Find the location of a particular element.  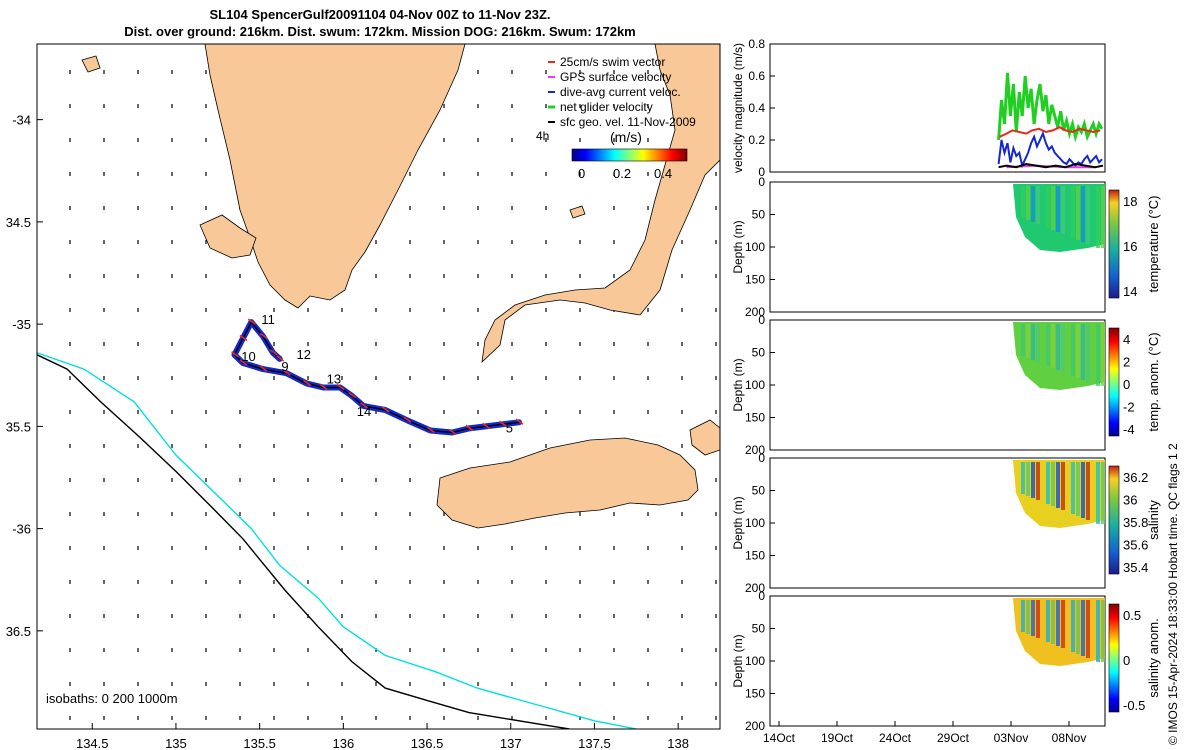

time-xtick-5: 08Nov is located at coordinates (1069, 738).